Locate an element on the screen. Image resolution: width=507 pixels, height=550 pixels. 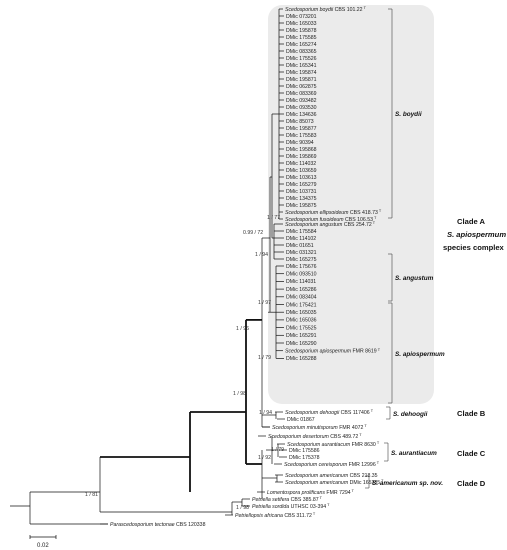
tip-label: DMic 093482 is located at coordinates (301, 101).